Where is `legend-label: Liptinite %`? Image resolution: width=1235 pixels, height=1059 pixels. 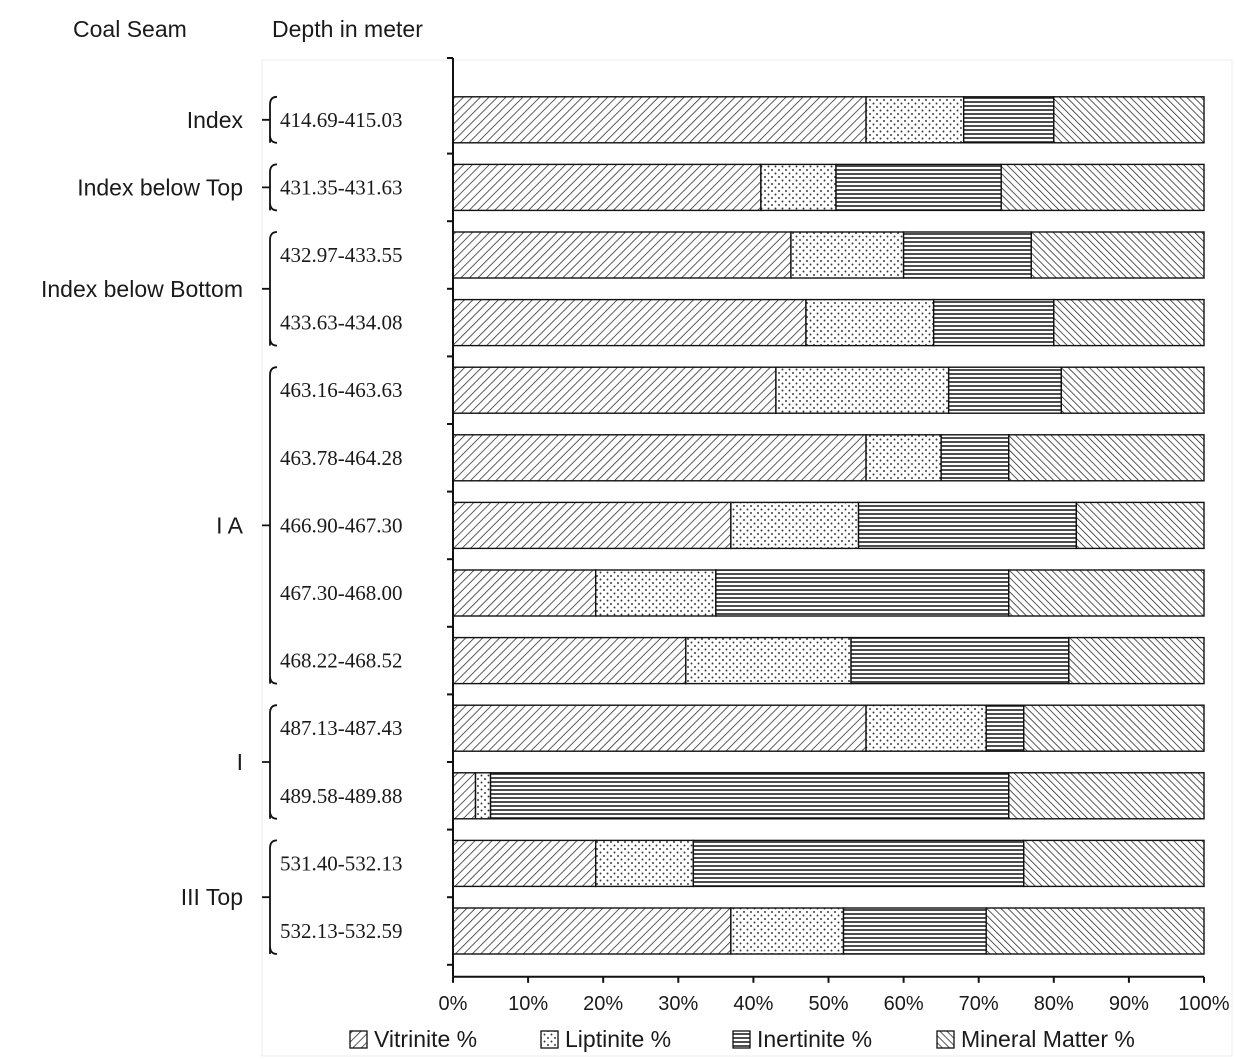
legend-label: Liptinite % is located at coordinates (618, 1039).